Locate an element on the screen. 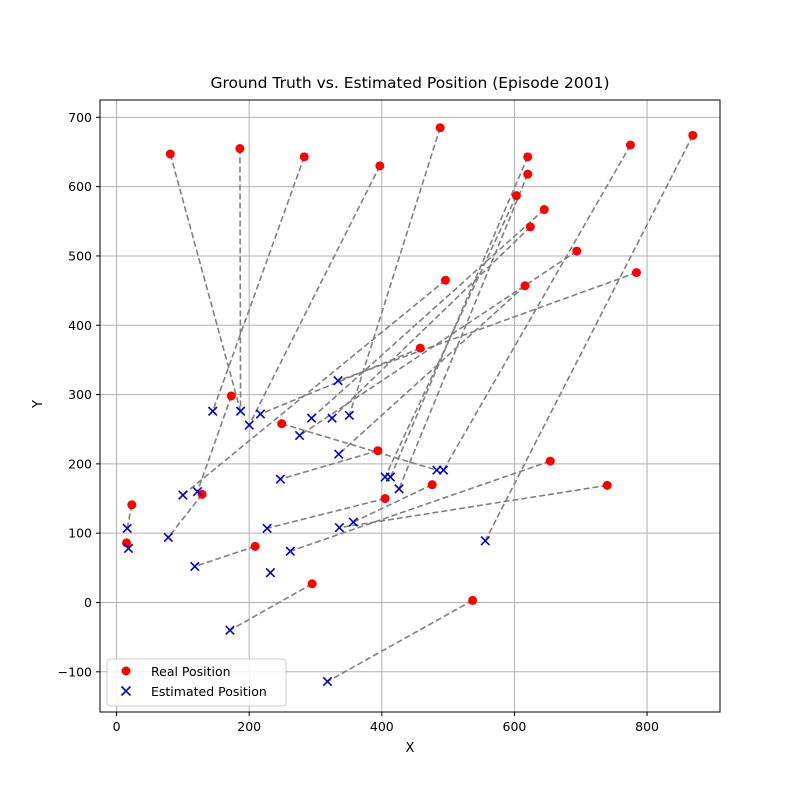 Image resolution: width=800 pixels, height=800 pixels. x-tick-label: 0 is located at coordinates (117, 726).